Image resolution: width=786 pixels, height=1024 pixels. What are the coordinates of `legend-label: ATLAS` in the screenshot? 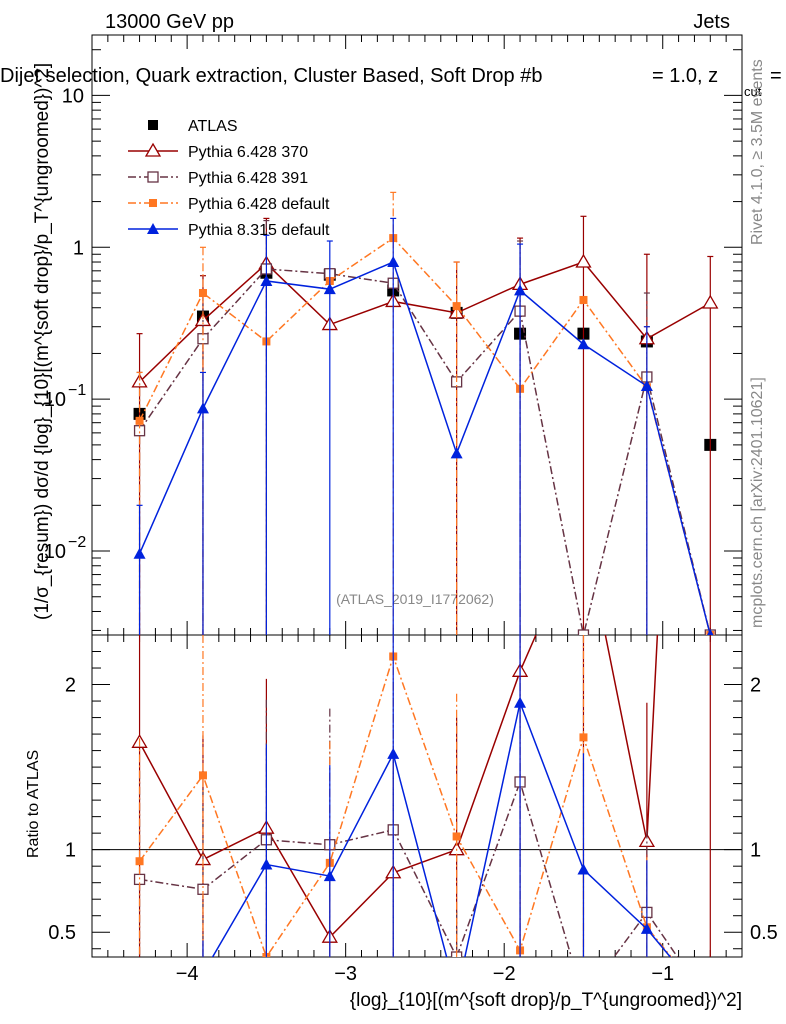 It's located at (213, 126).